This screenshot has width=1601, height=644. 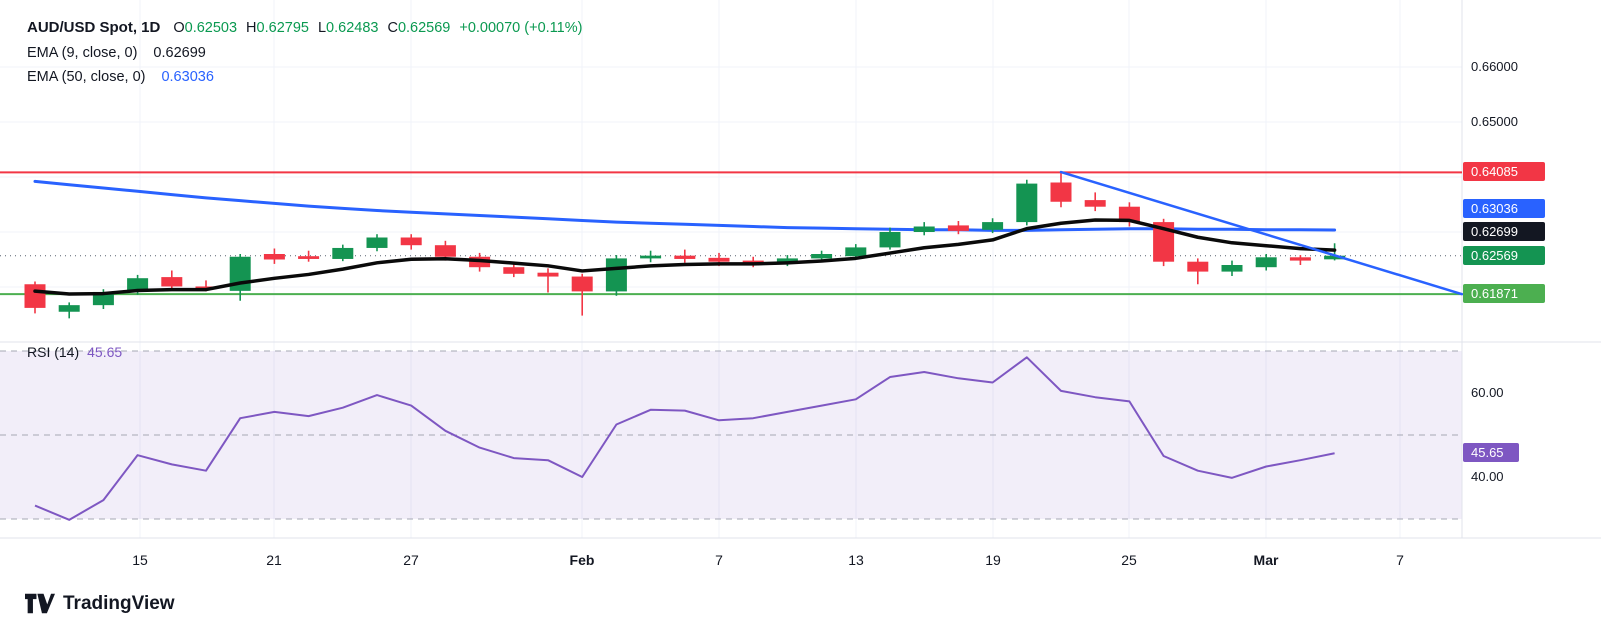 What do you see at coordinates (179, 28) in the screenshot?
I see `open-label: O` at bounding box center [179, 28].